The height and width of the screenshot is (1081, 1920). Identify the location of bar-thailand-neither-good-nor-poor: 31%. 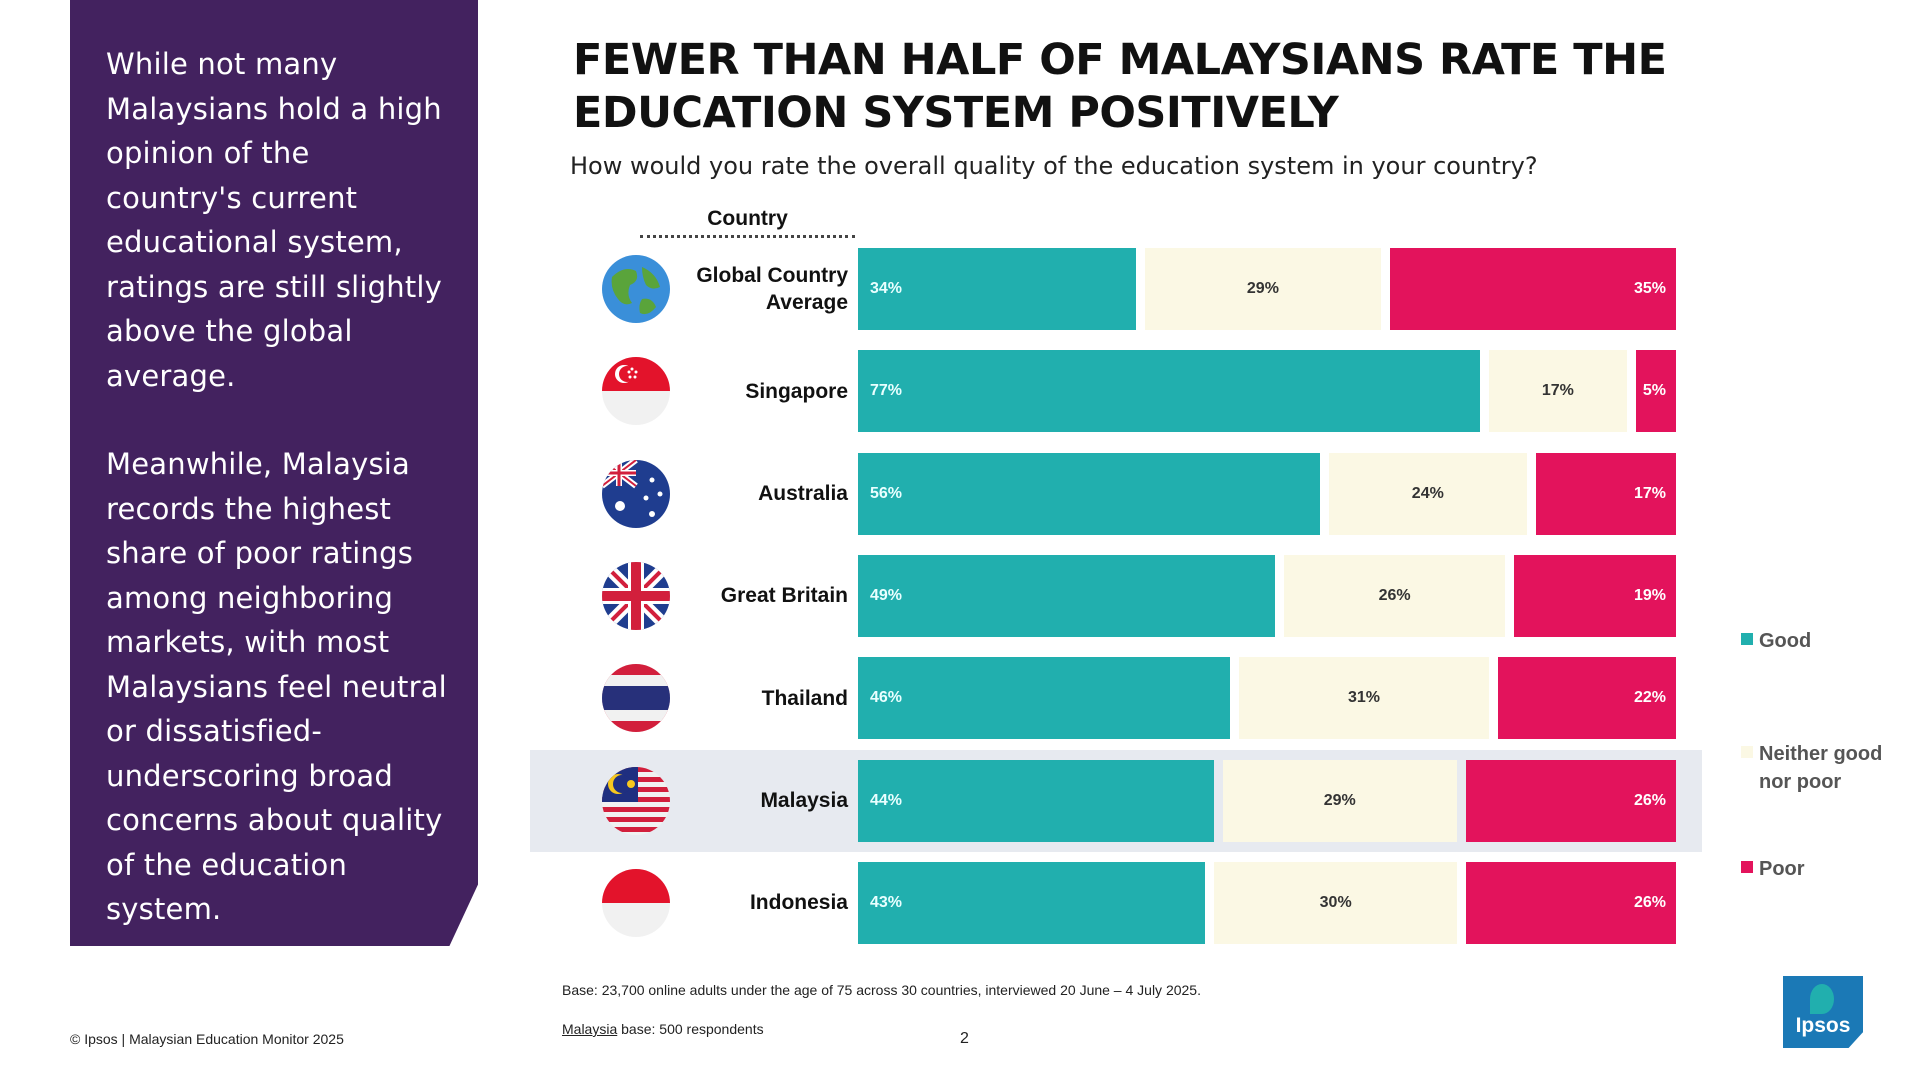
(1364, 698).